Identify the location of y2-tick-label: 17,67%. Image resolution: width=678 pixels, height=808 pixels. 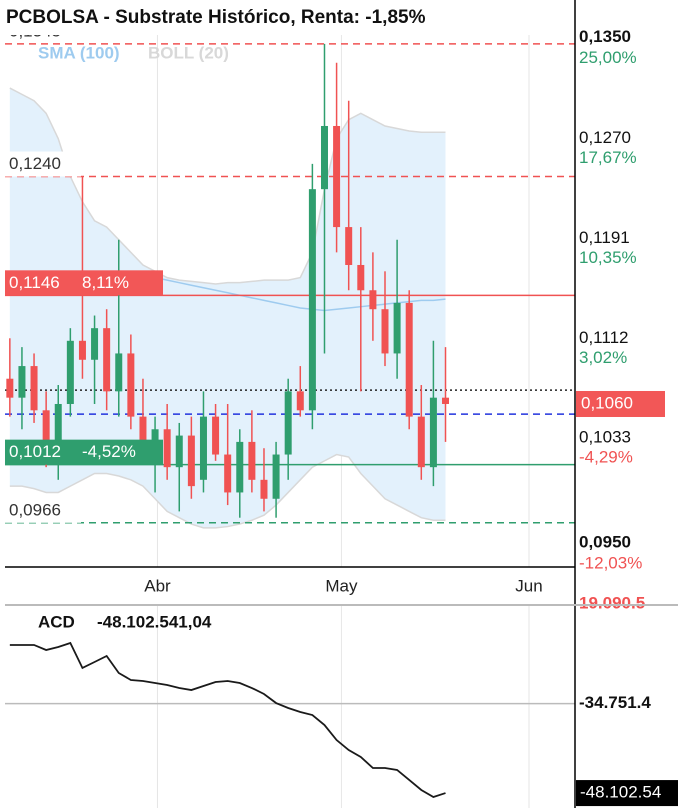
(608, 157).